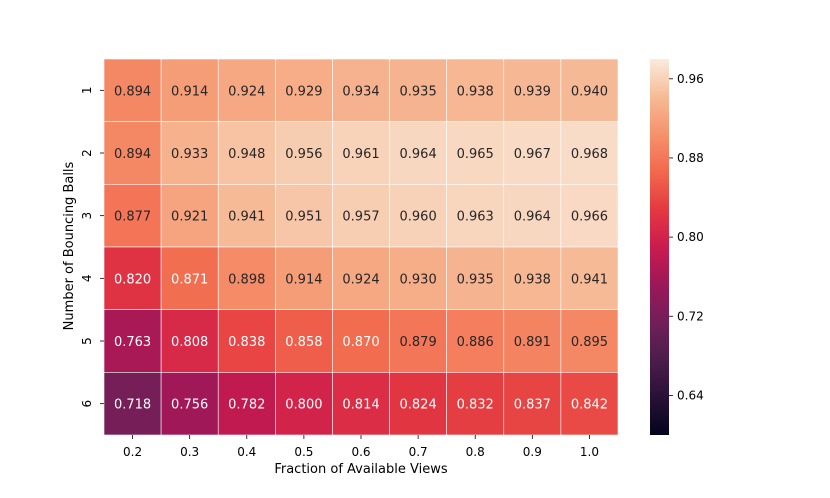 The width and height of the screenshot is (830, 498). What do you see at coordinates (361, 447) in the screenshot?
I see `x-axis: 0.2 0.3 0.4 0.5 0.6 0.7 0.8 0.9 1.0` at bounding box center [361, 447].